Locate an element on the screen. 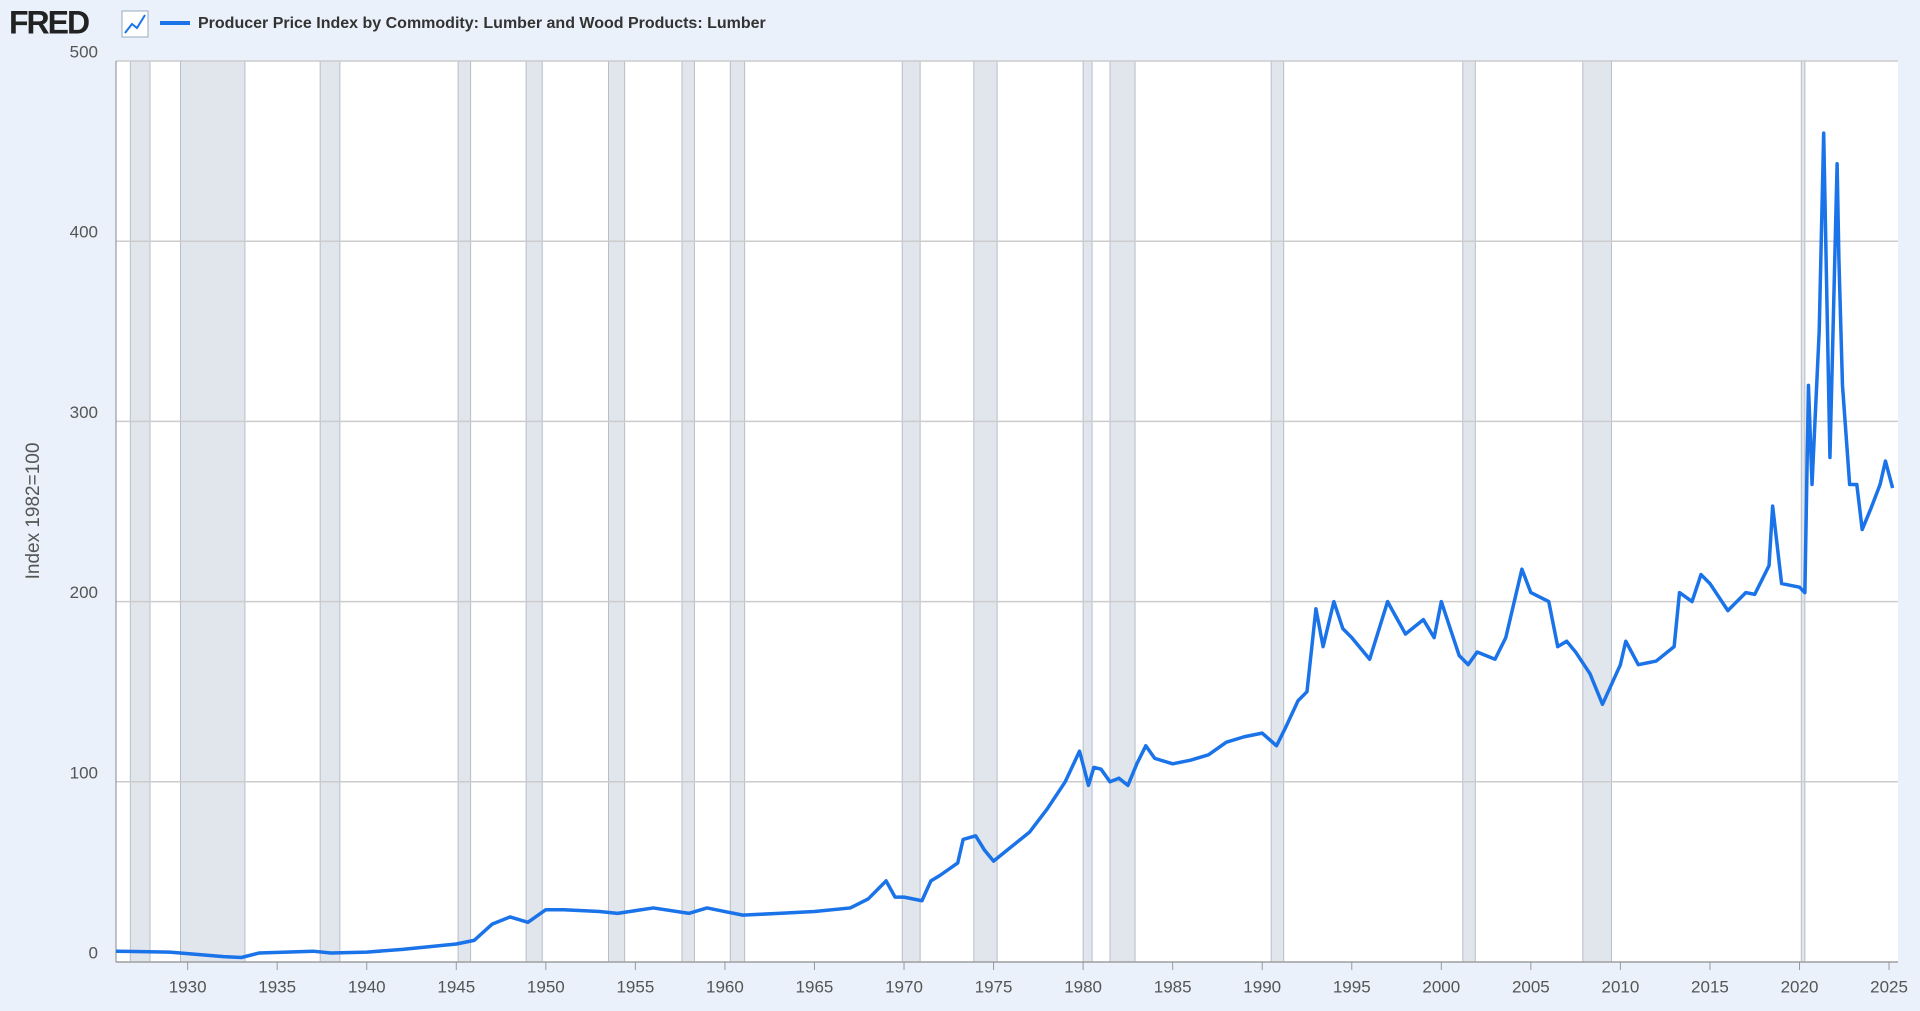  x-tick-label: 1955 is located at coordinates (635, 986).